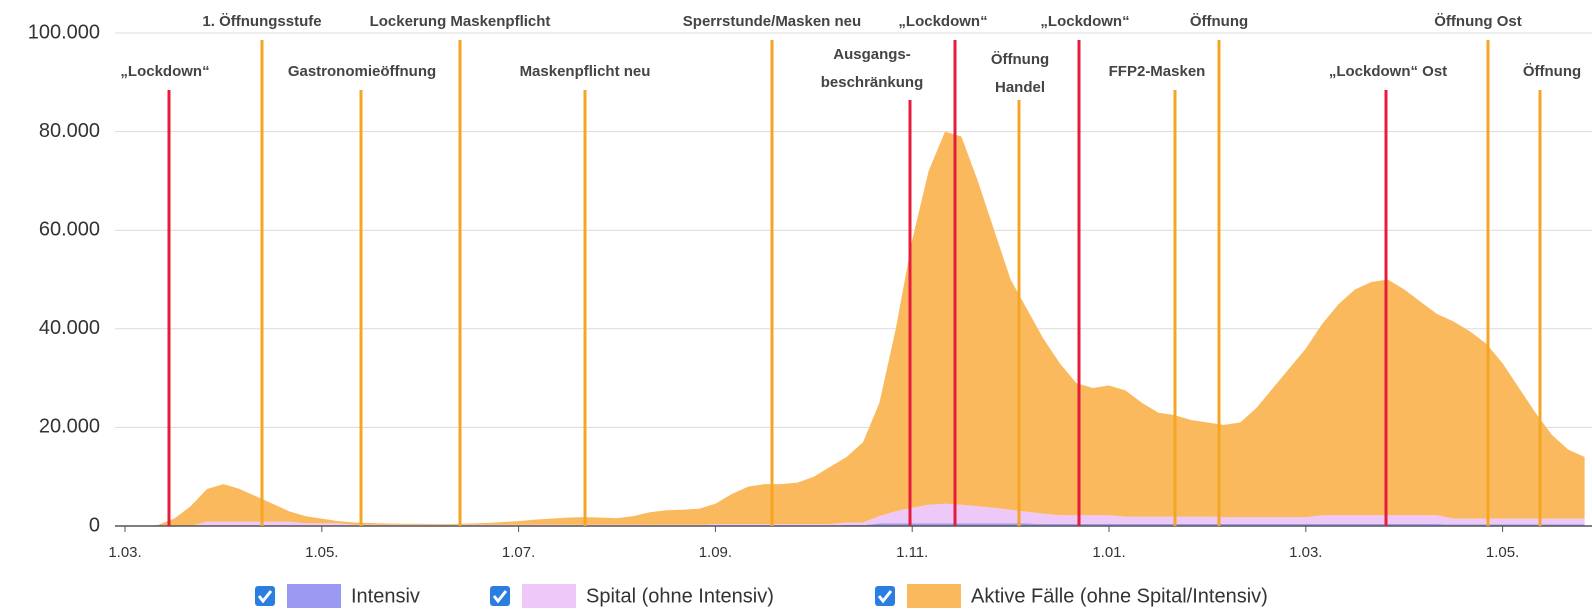 Image resolution: width=1592 pixels, height=616 pixels. I want to click on annotation-label: 1. Öffnungsstufe, so click(261, 21).